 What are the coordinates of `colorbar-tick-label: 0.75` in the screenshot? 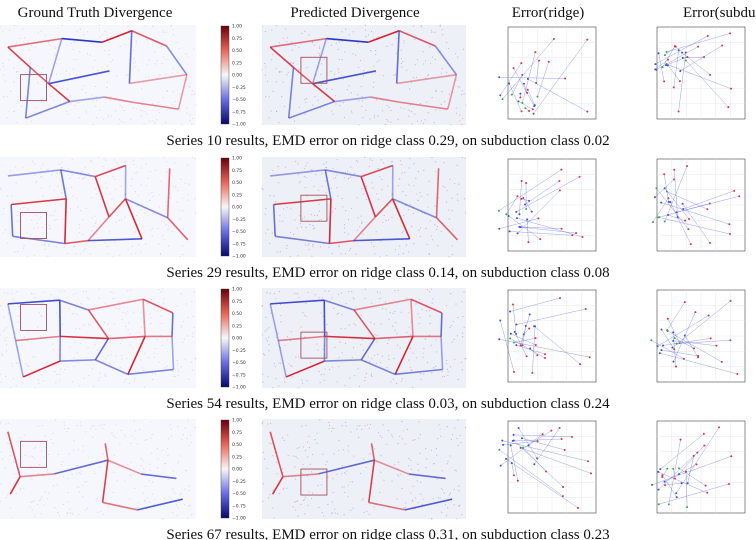 It's located at (237, 433).